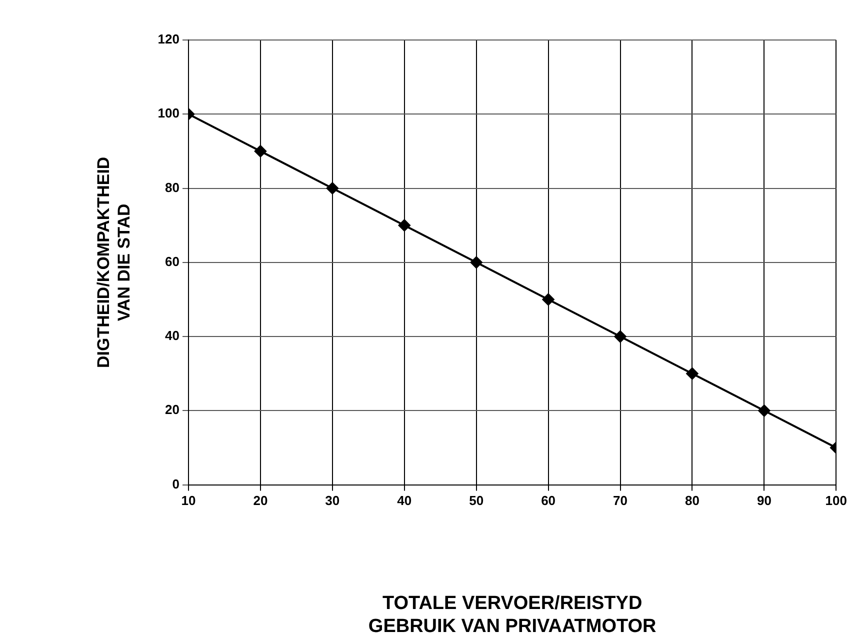  Describe the element at coordinates (176, 484) in the screenshot. I see `y-tick-label: 0` at that location.